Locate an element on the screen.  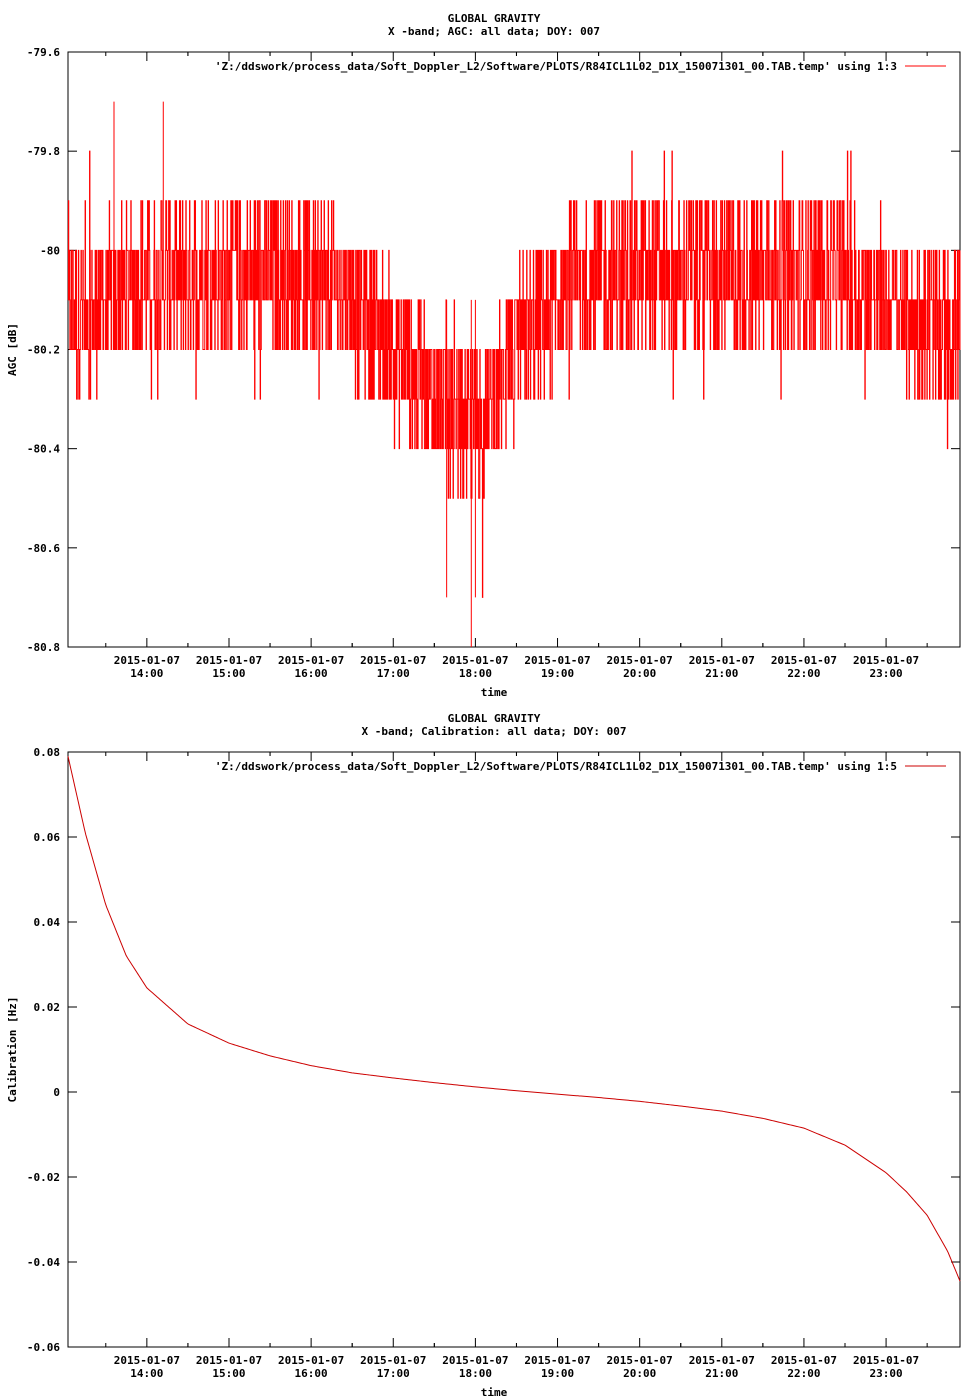
y-tick-label: -80 is located at coordinates (50, 250).